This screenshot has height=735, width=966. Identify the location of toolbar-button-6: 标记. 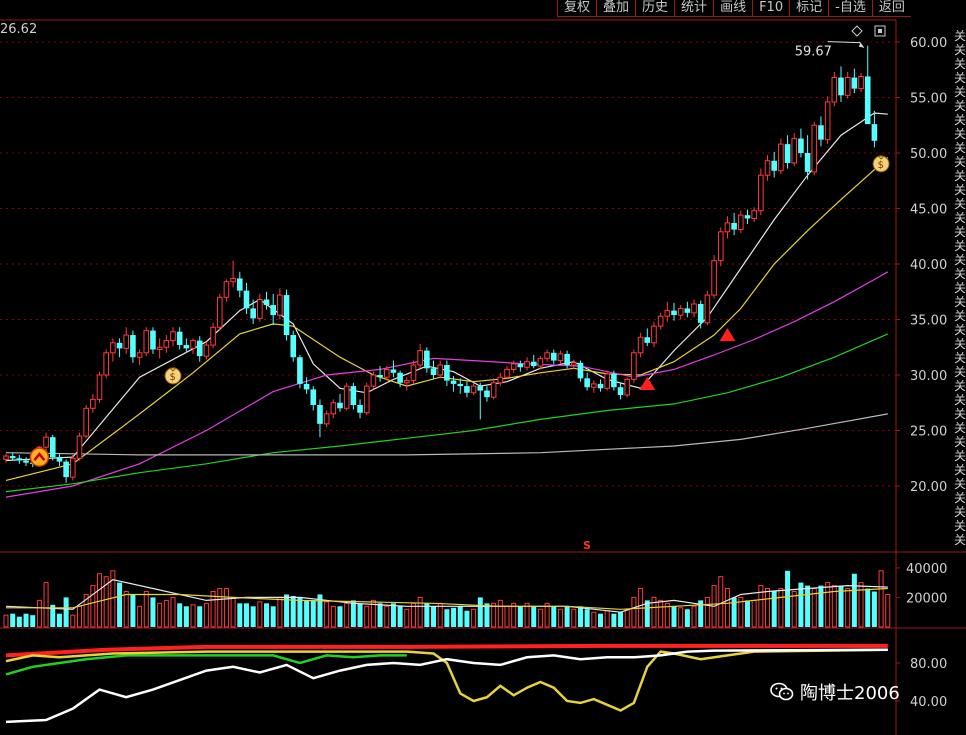
(809, 8).